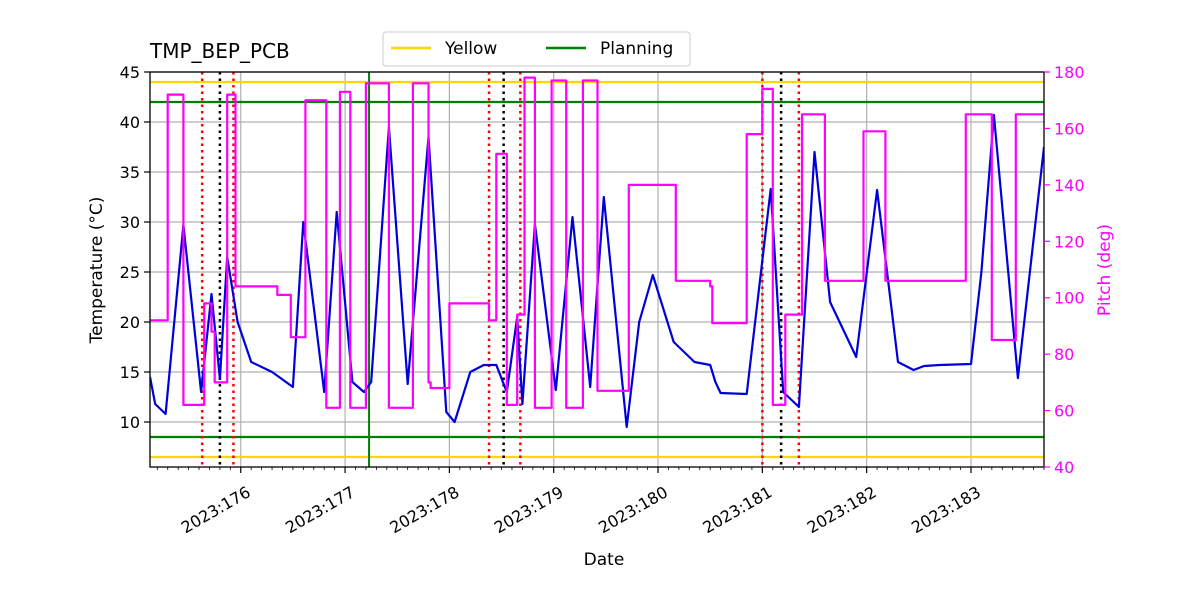 This screenshot has height=600, width=1200. I want to click on x-tick-label: 2023:178, so click(425, 509).